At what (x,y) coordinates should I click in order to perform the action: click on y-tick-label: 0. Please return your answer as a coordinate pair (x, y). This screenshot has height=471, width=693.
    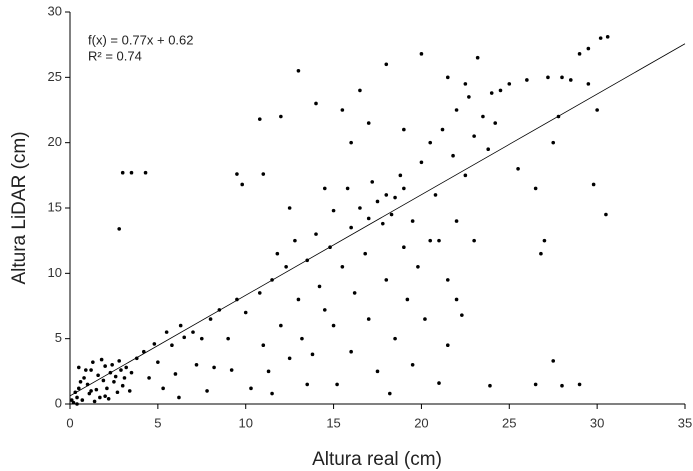
    Looking at the image, I should click on (58, 402).